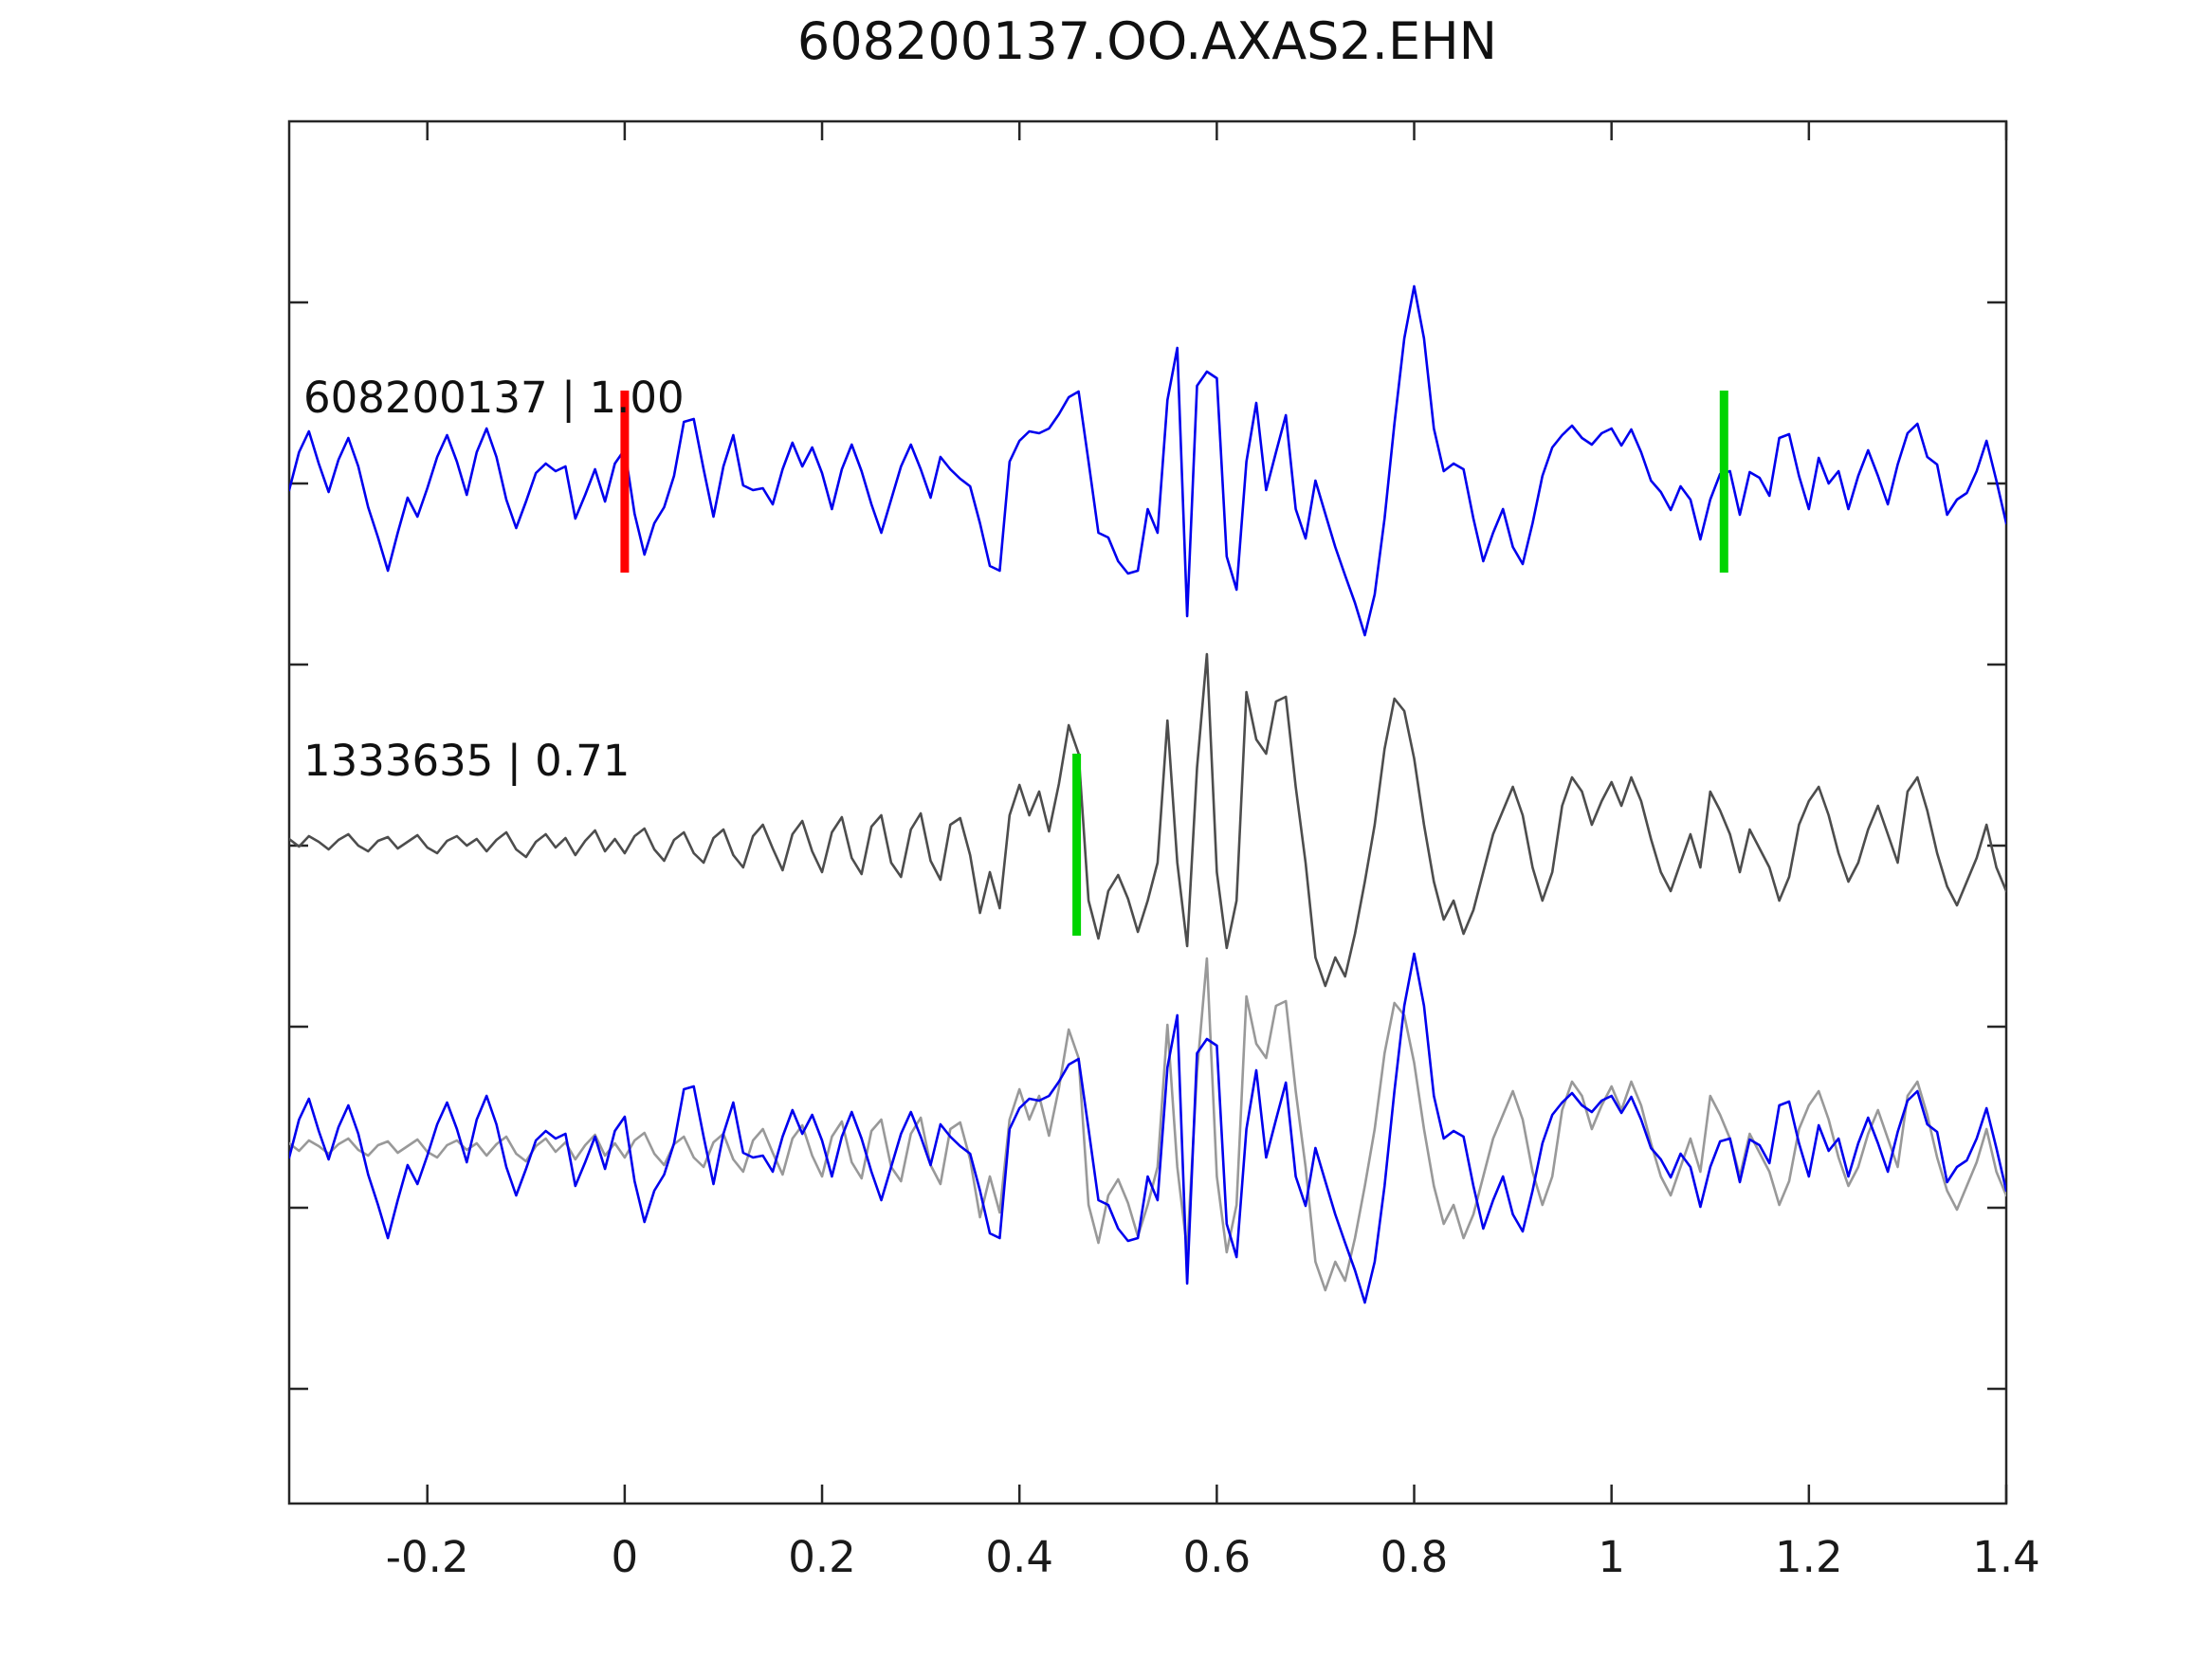 Image resolution: width=2212 pixels, height=1659 pixels. Describe the element at coordinates (1147, 41) in the screenshot. I see `chart-title: 608200137.OO.AXAS2.EHN` at that location.